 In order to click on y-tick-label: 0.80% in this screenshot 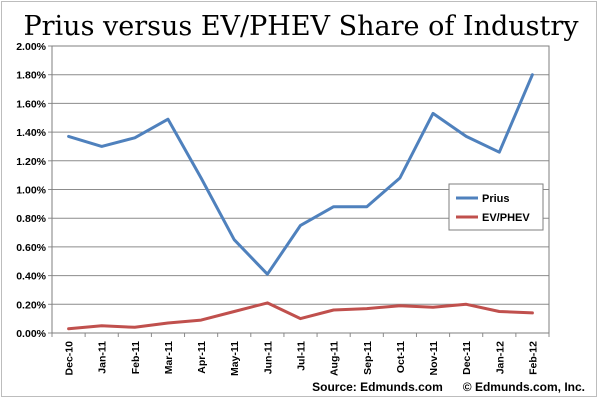, I will do `click(31, 219)`.